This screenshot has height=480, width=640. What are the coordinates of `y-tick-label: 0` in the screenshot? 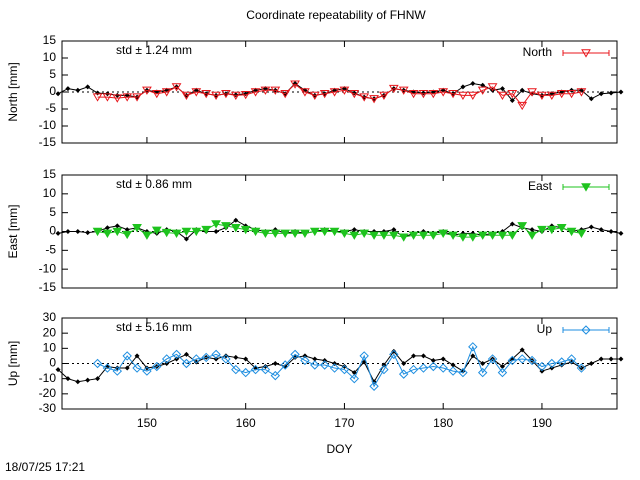 It's located at (52, 91).